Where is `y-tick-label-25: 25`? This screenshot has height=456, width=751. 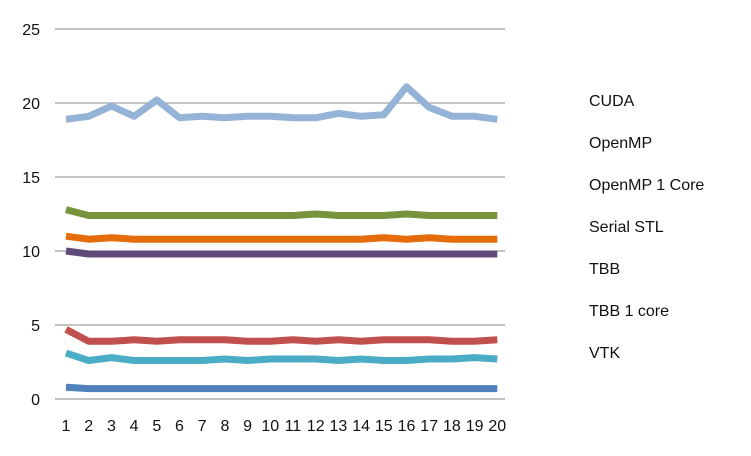
y-tick-label-25: 25 is located at coordinates (31, 30).